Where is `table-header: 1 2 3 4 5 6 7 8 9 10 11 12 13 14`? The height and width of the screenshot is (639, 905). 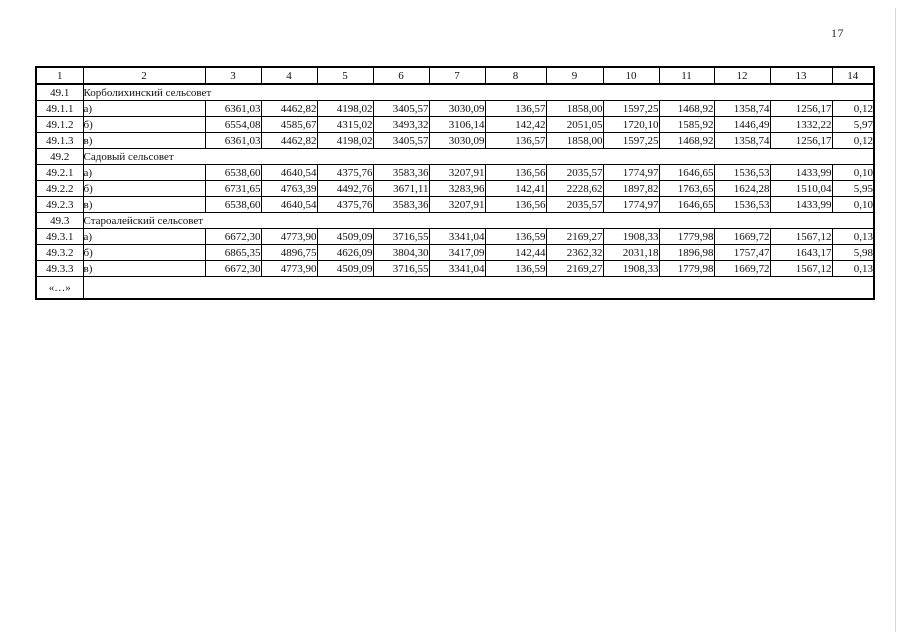 table-header: 1 2 3 4 5 6 7 8 9 10 11 12 13 14 is located at coordinates (455, 75).